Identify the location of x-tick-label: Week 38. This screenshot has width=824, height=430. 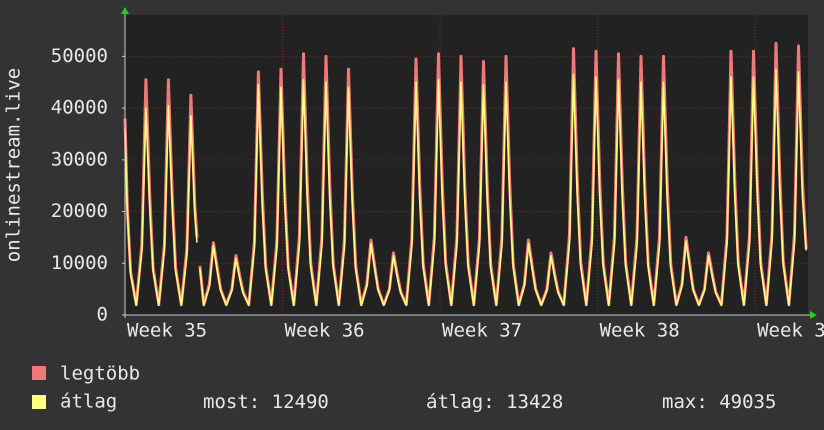
(640, 331).